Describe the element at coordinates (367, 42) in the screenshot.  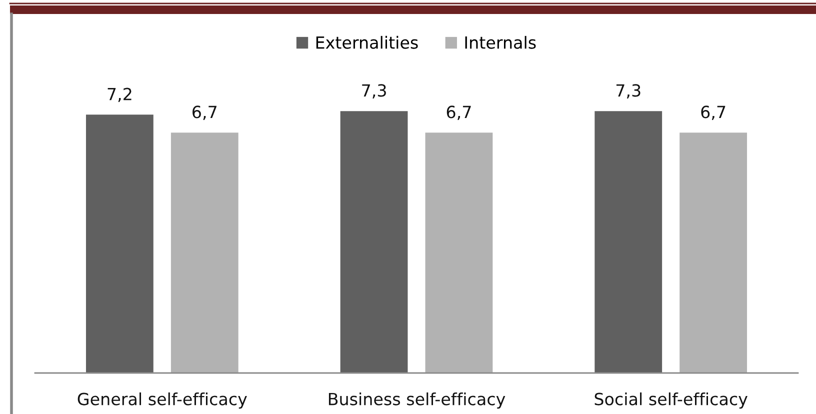
I see `legend-label: Externalities` at that location.